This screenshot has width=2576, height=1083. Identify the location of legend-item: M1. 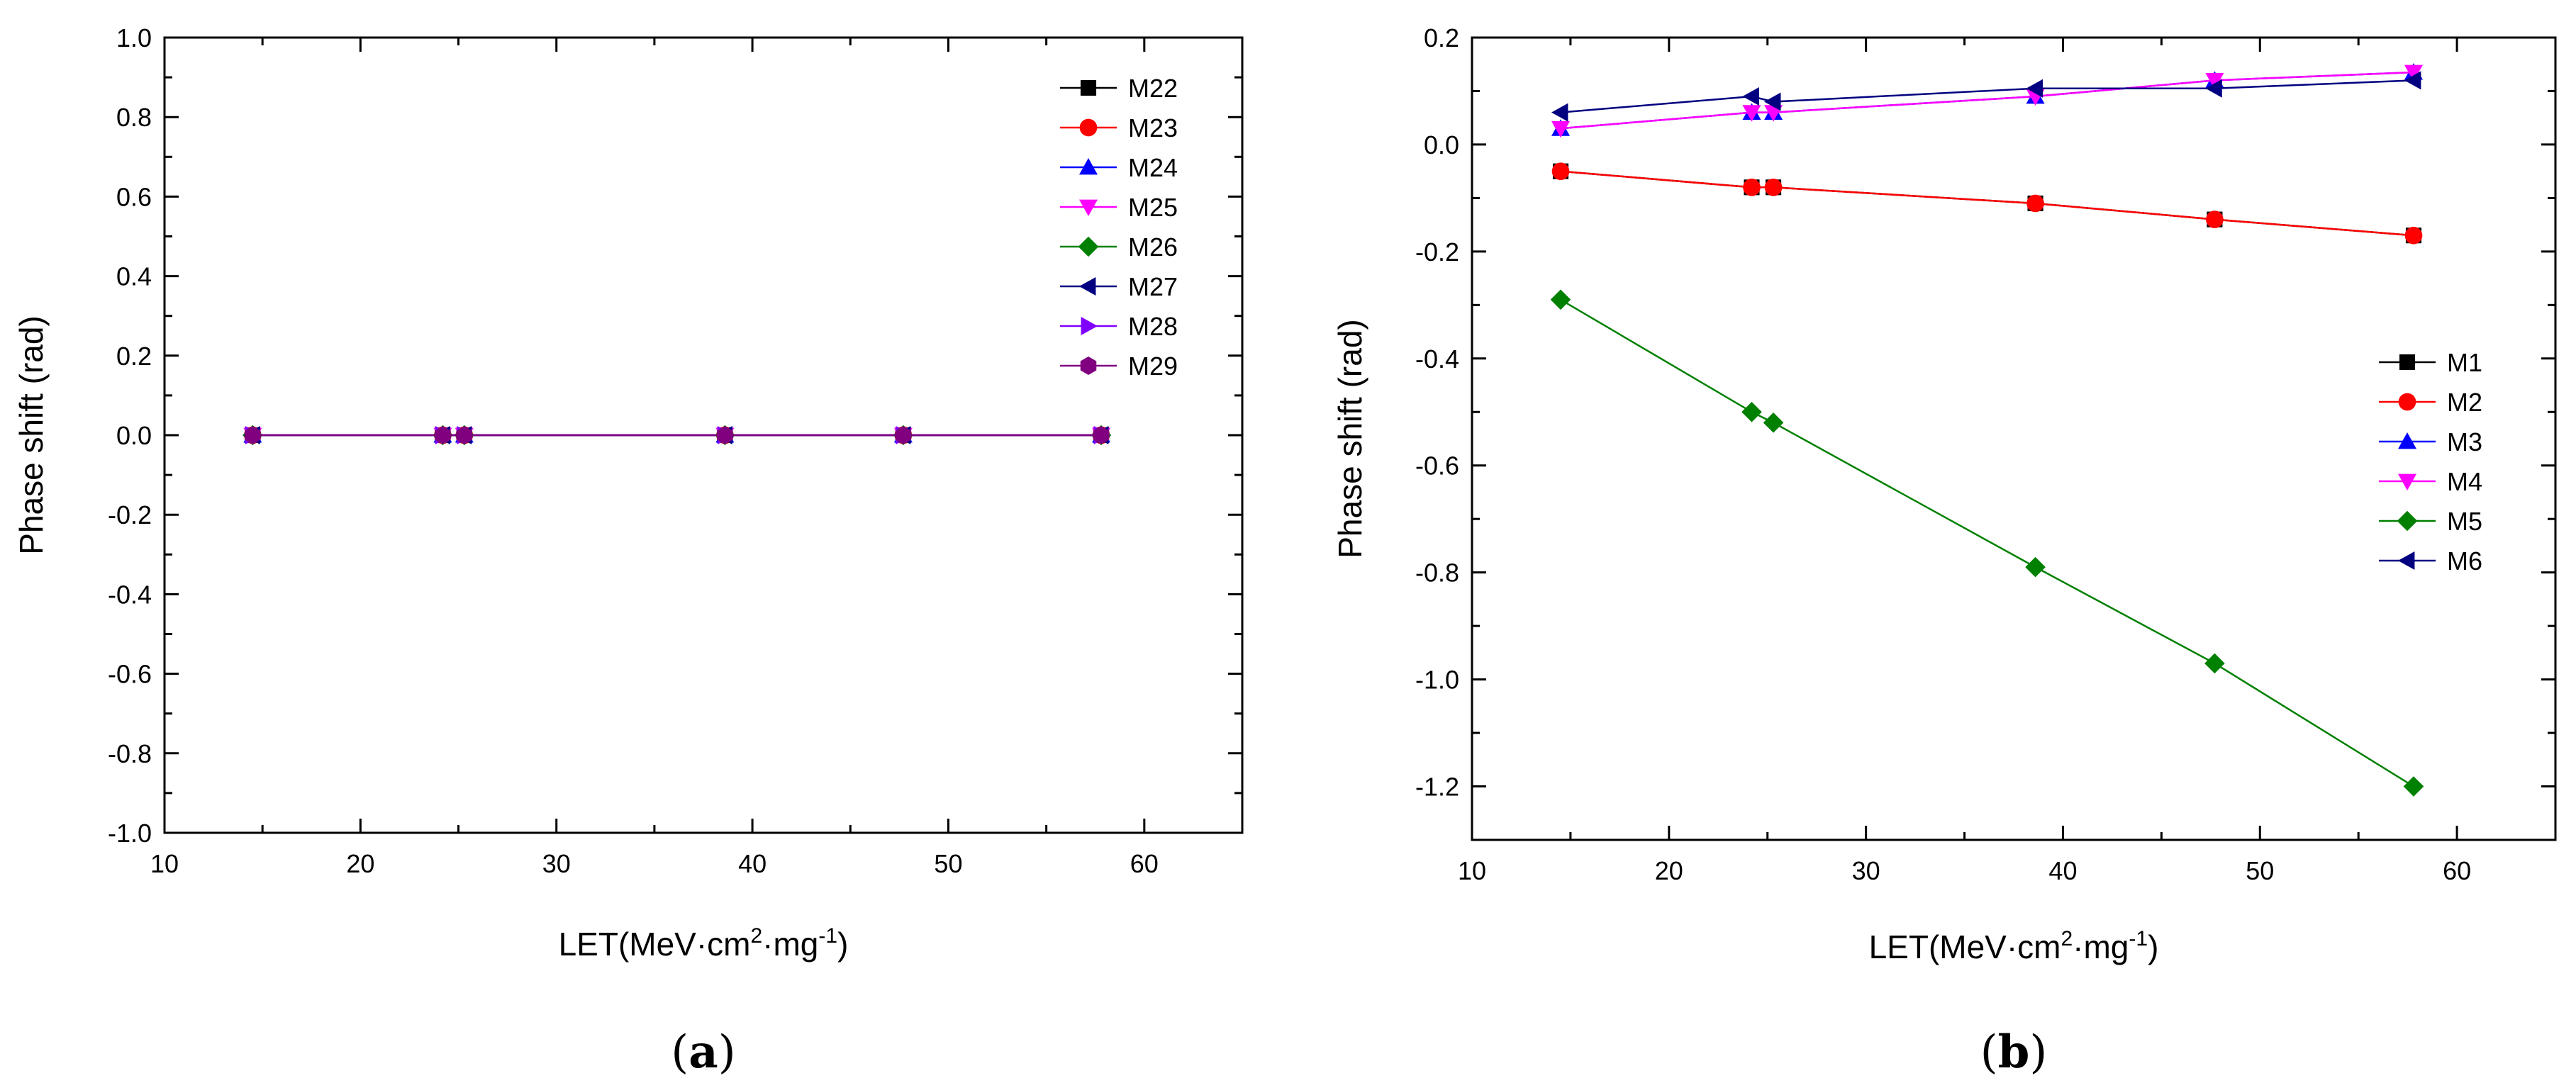
(2430, 362).